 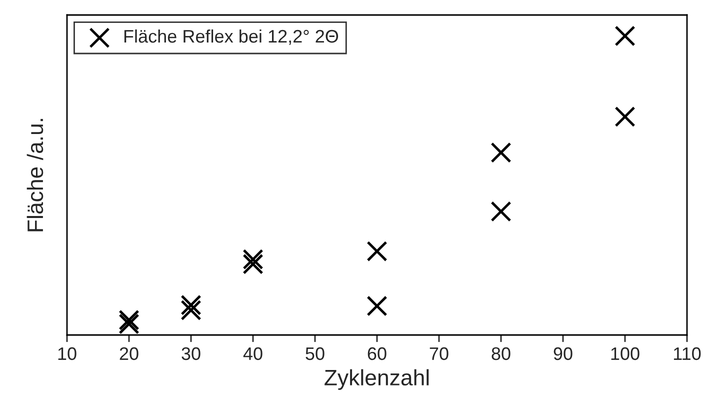 I want to click on x-tick-label: 60, so click(x=377, y=353).